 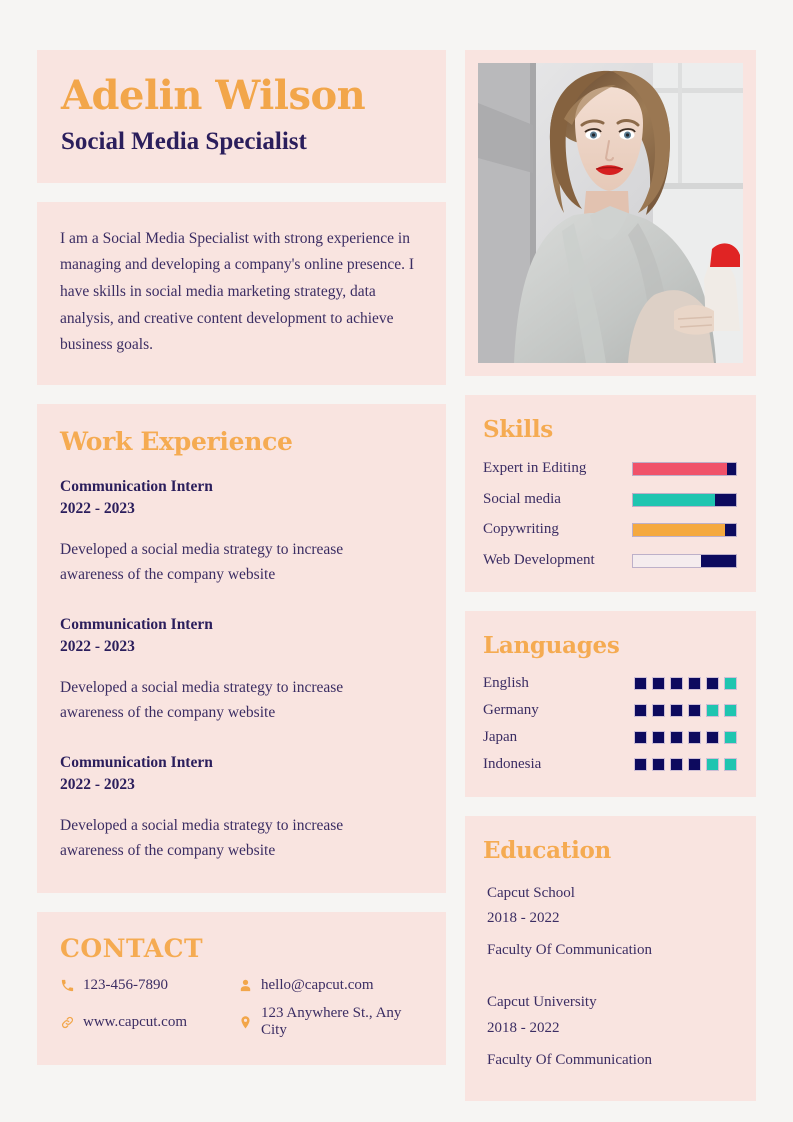 I want to click on skill-label: Social media, so click(x=522, y=498).